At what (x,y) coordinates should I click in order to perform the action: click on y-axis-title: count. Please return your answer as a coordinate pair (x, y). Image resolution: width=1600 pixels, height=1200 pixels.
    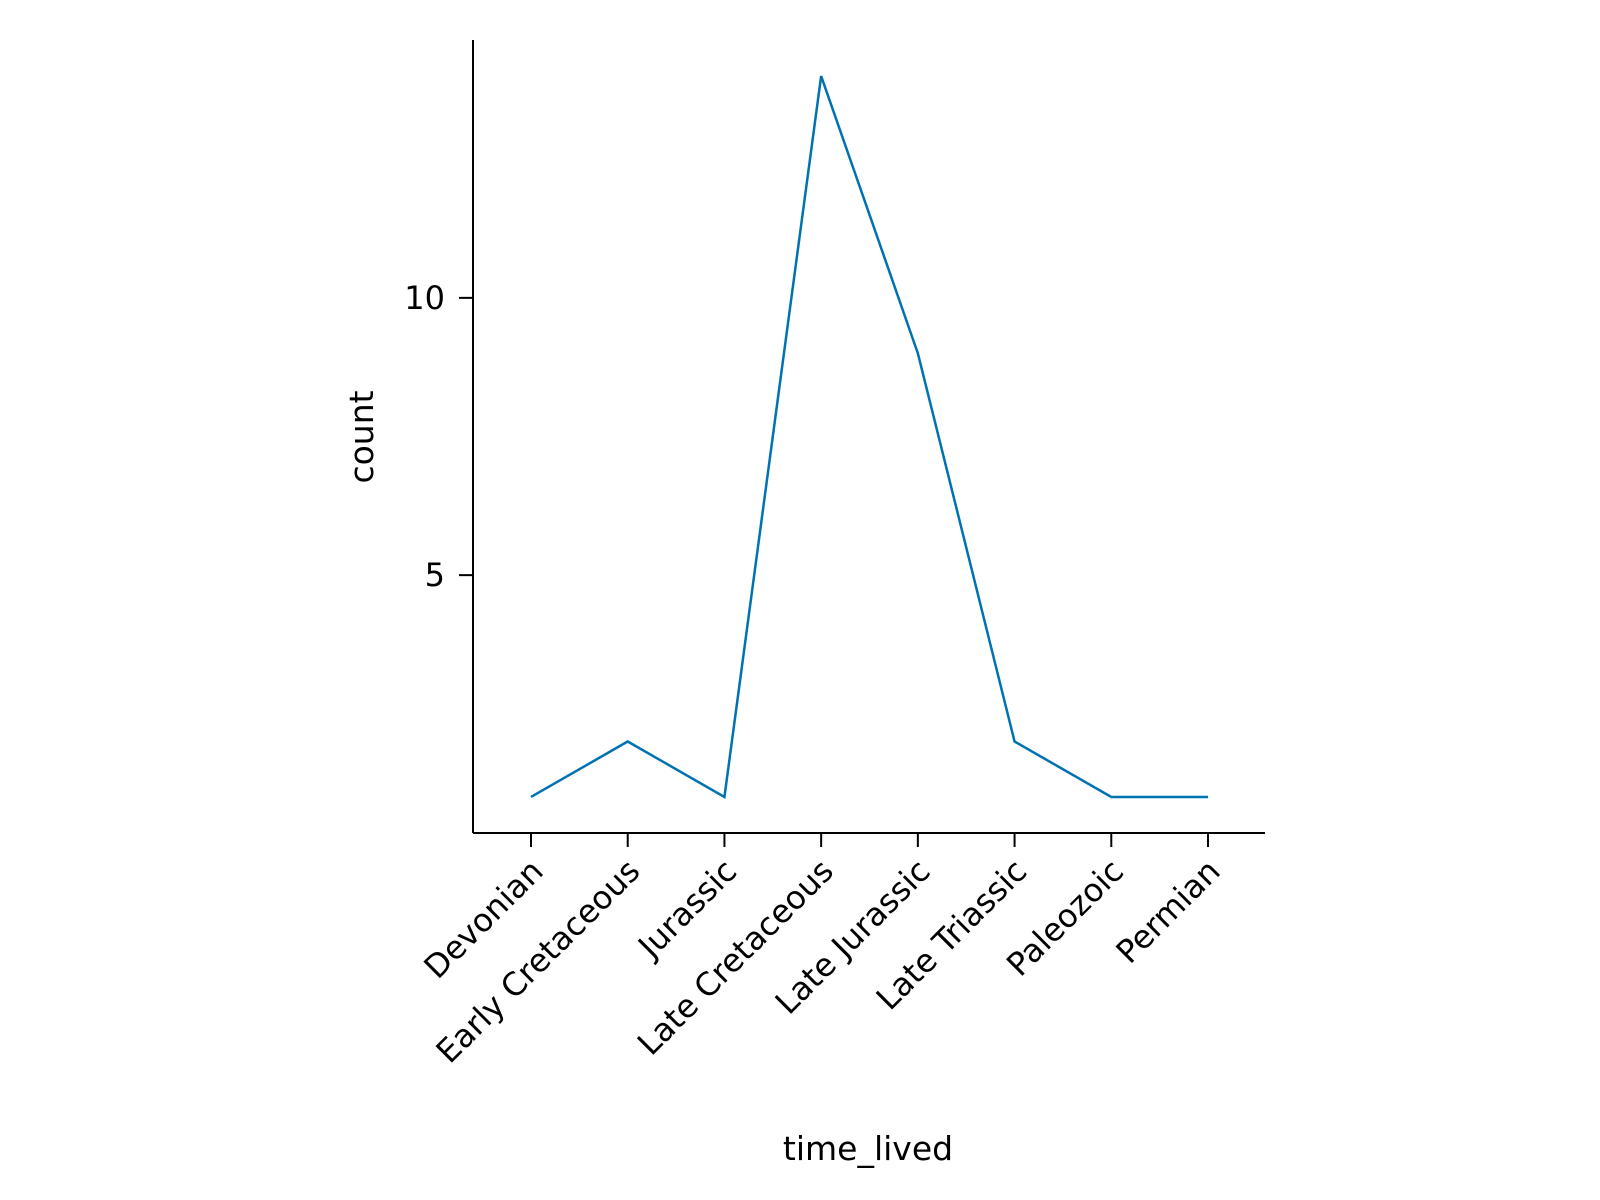
    Looking at the image, I should click on (361, 436).